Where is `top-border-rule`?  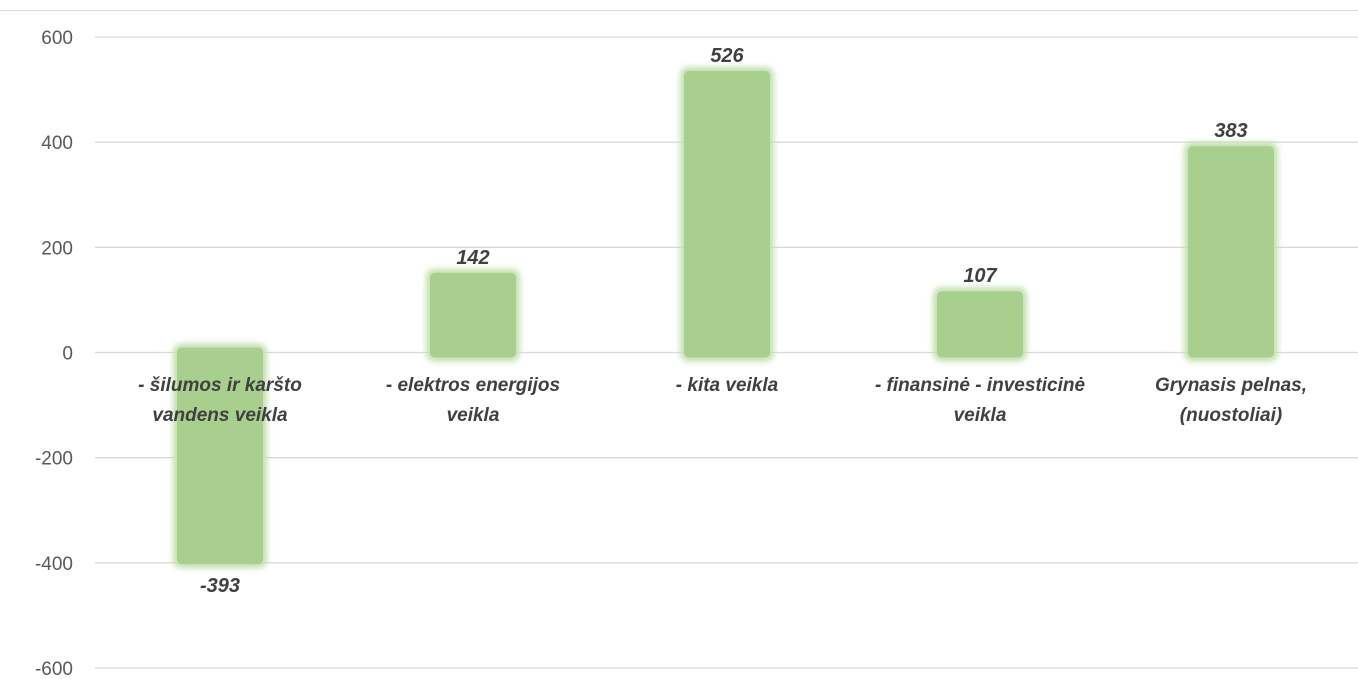 top-border-rule is located at coordinates (679, 5).